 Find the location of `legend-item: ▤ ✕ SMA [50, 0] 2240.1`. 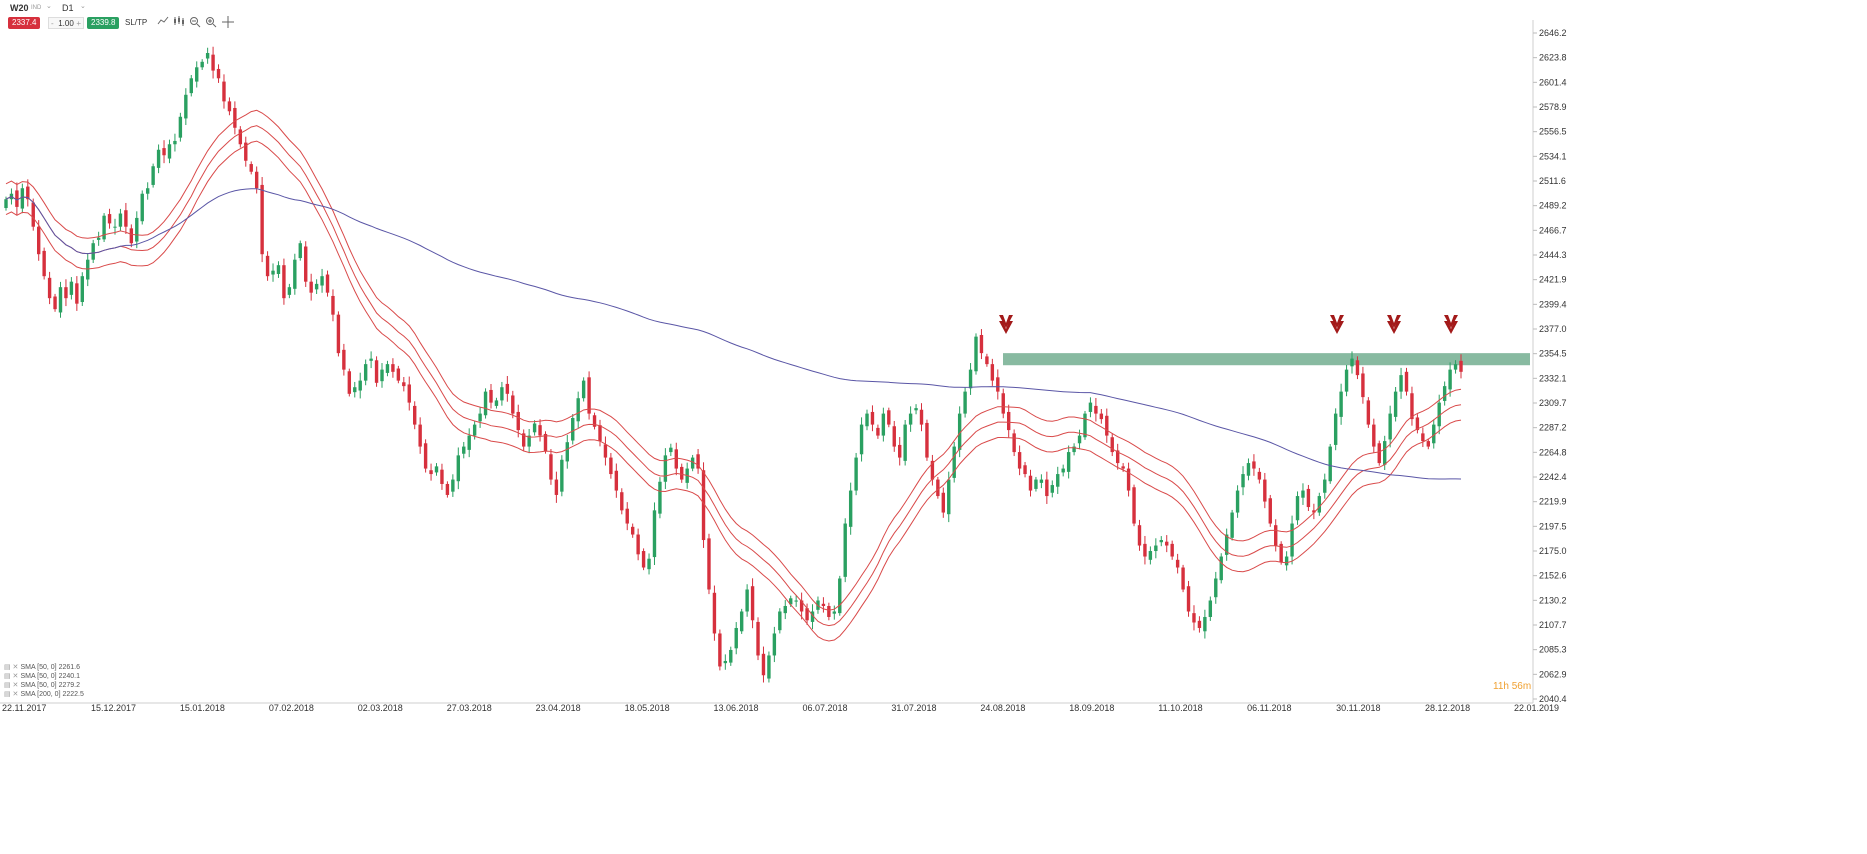

legend-item: ▤ ✕ SMA [50, 0] 2240.1 is located at coordinates (44, 676).